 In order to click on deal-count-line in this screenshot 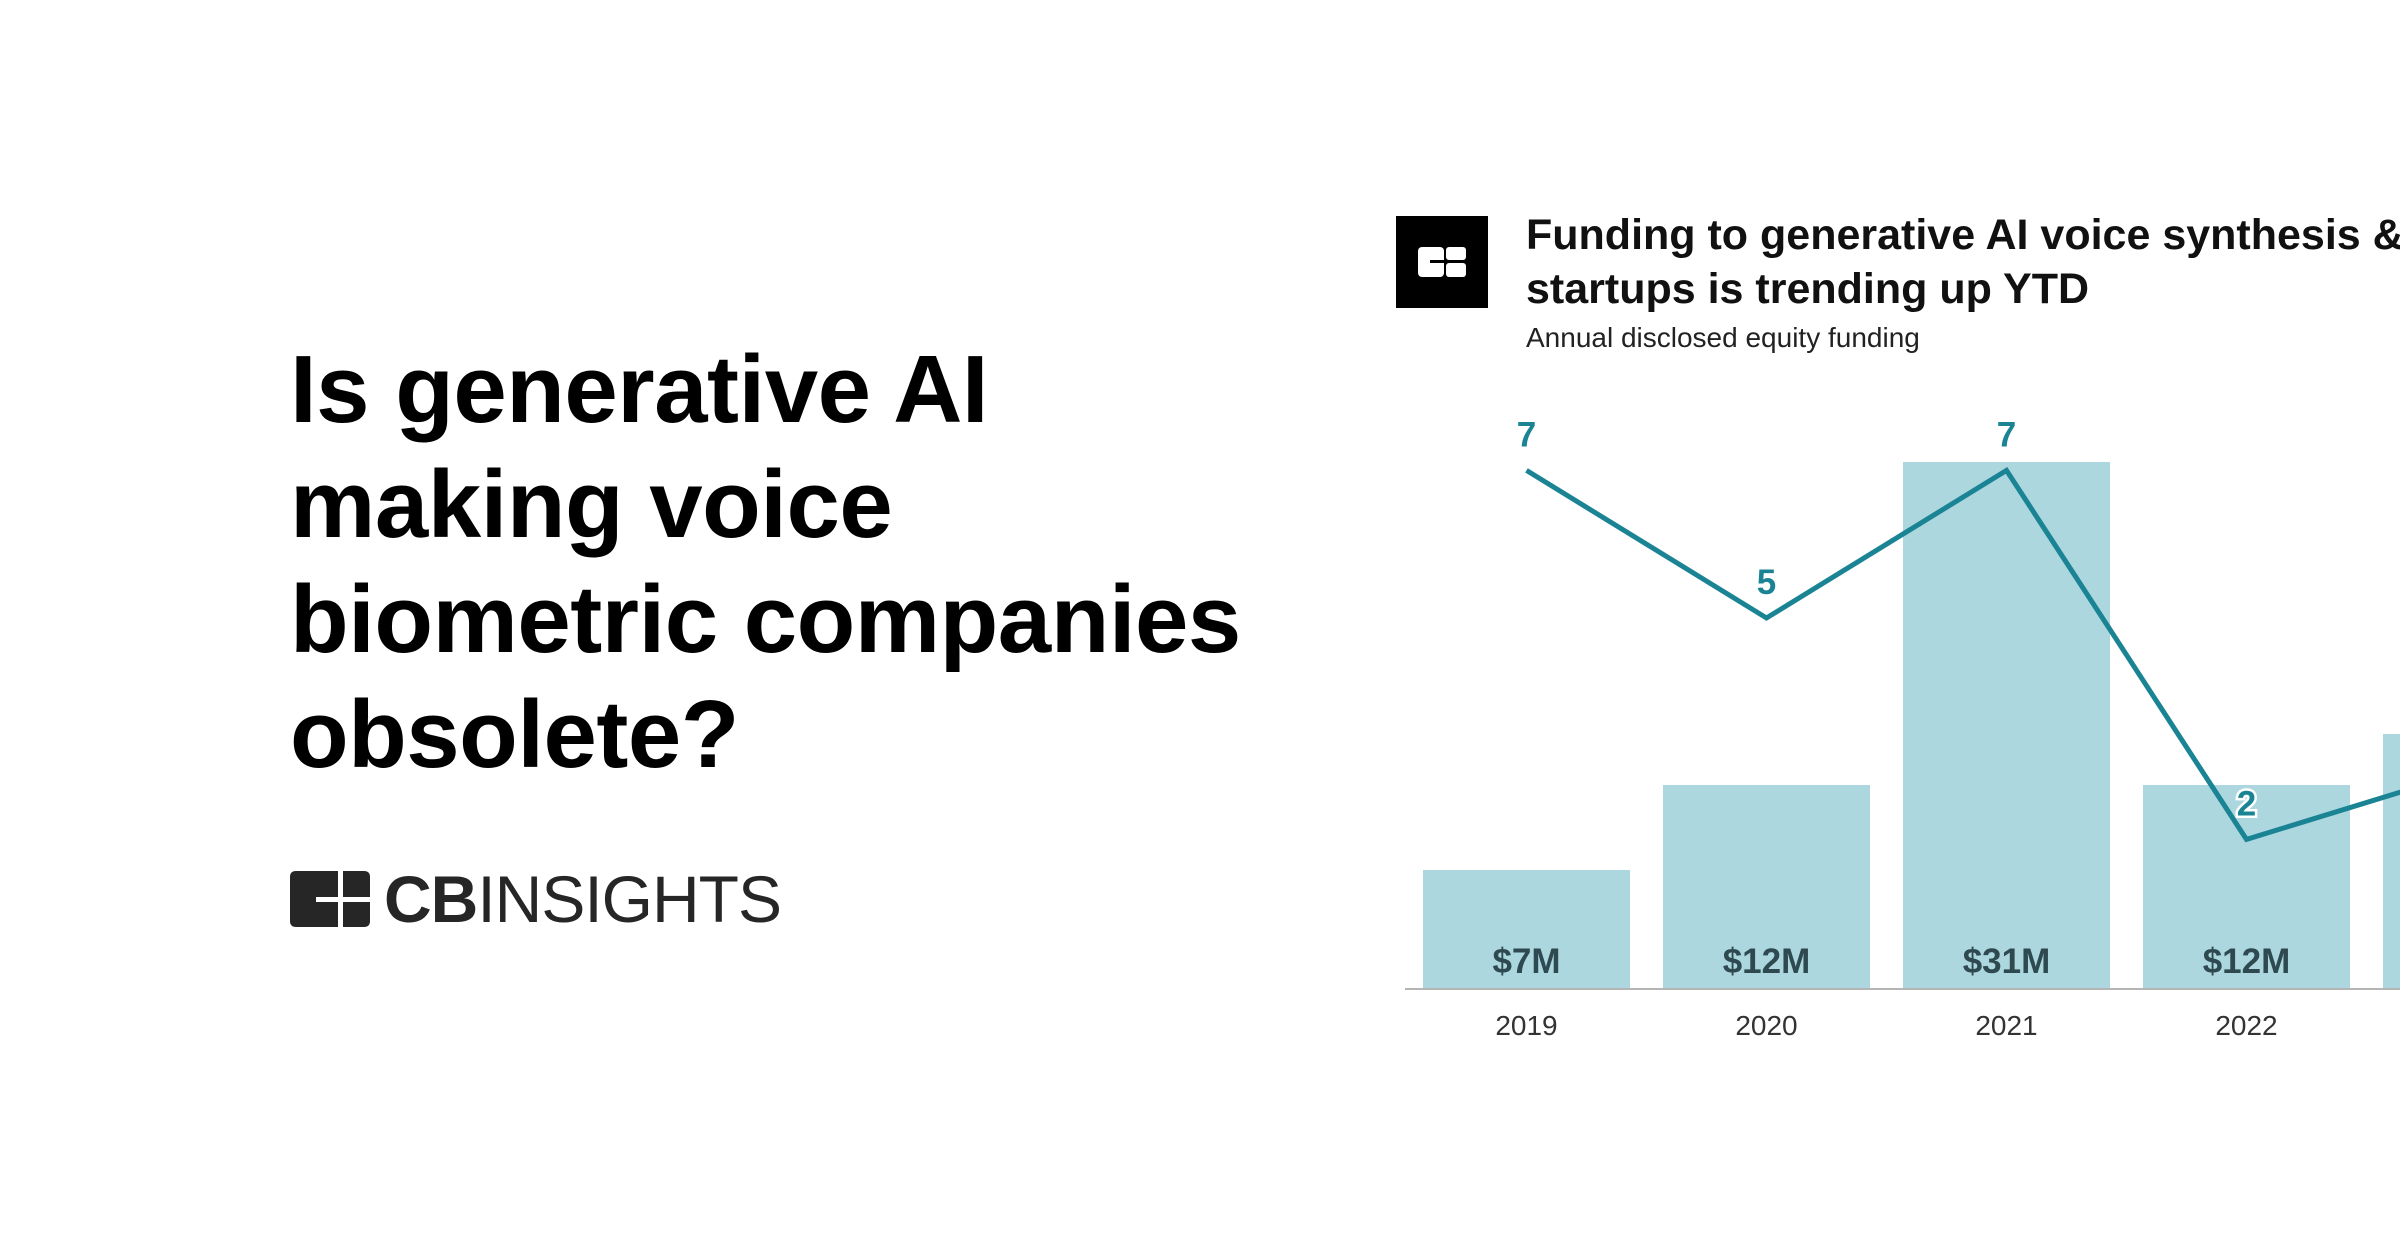, I will do `click(1962, 654)`.